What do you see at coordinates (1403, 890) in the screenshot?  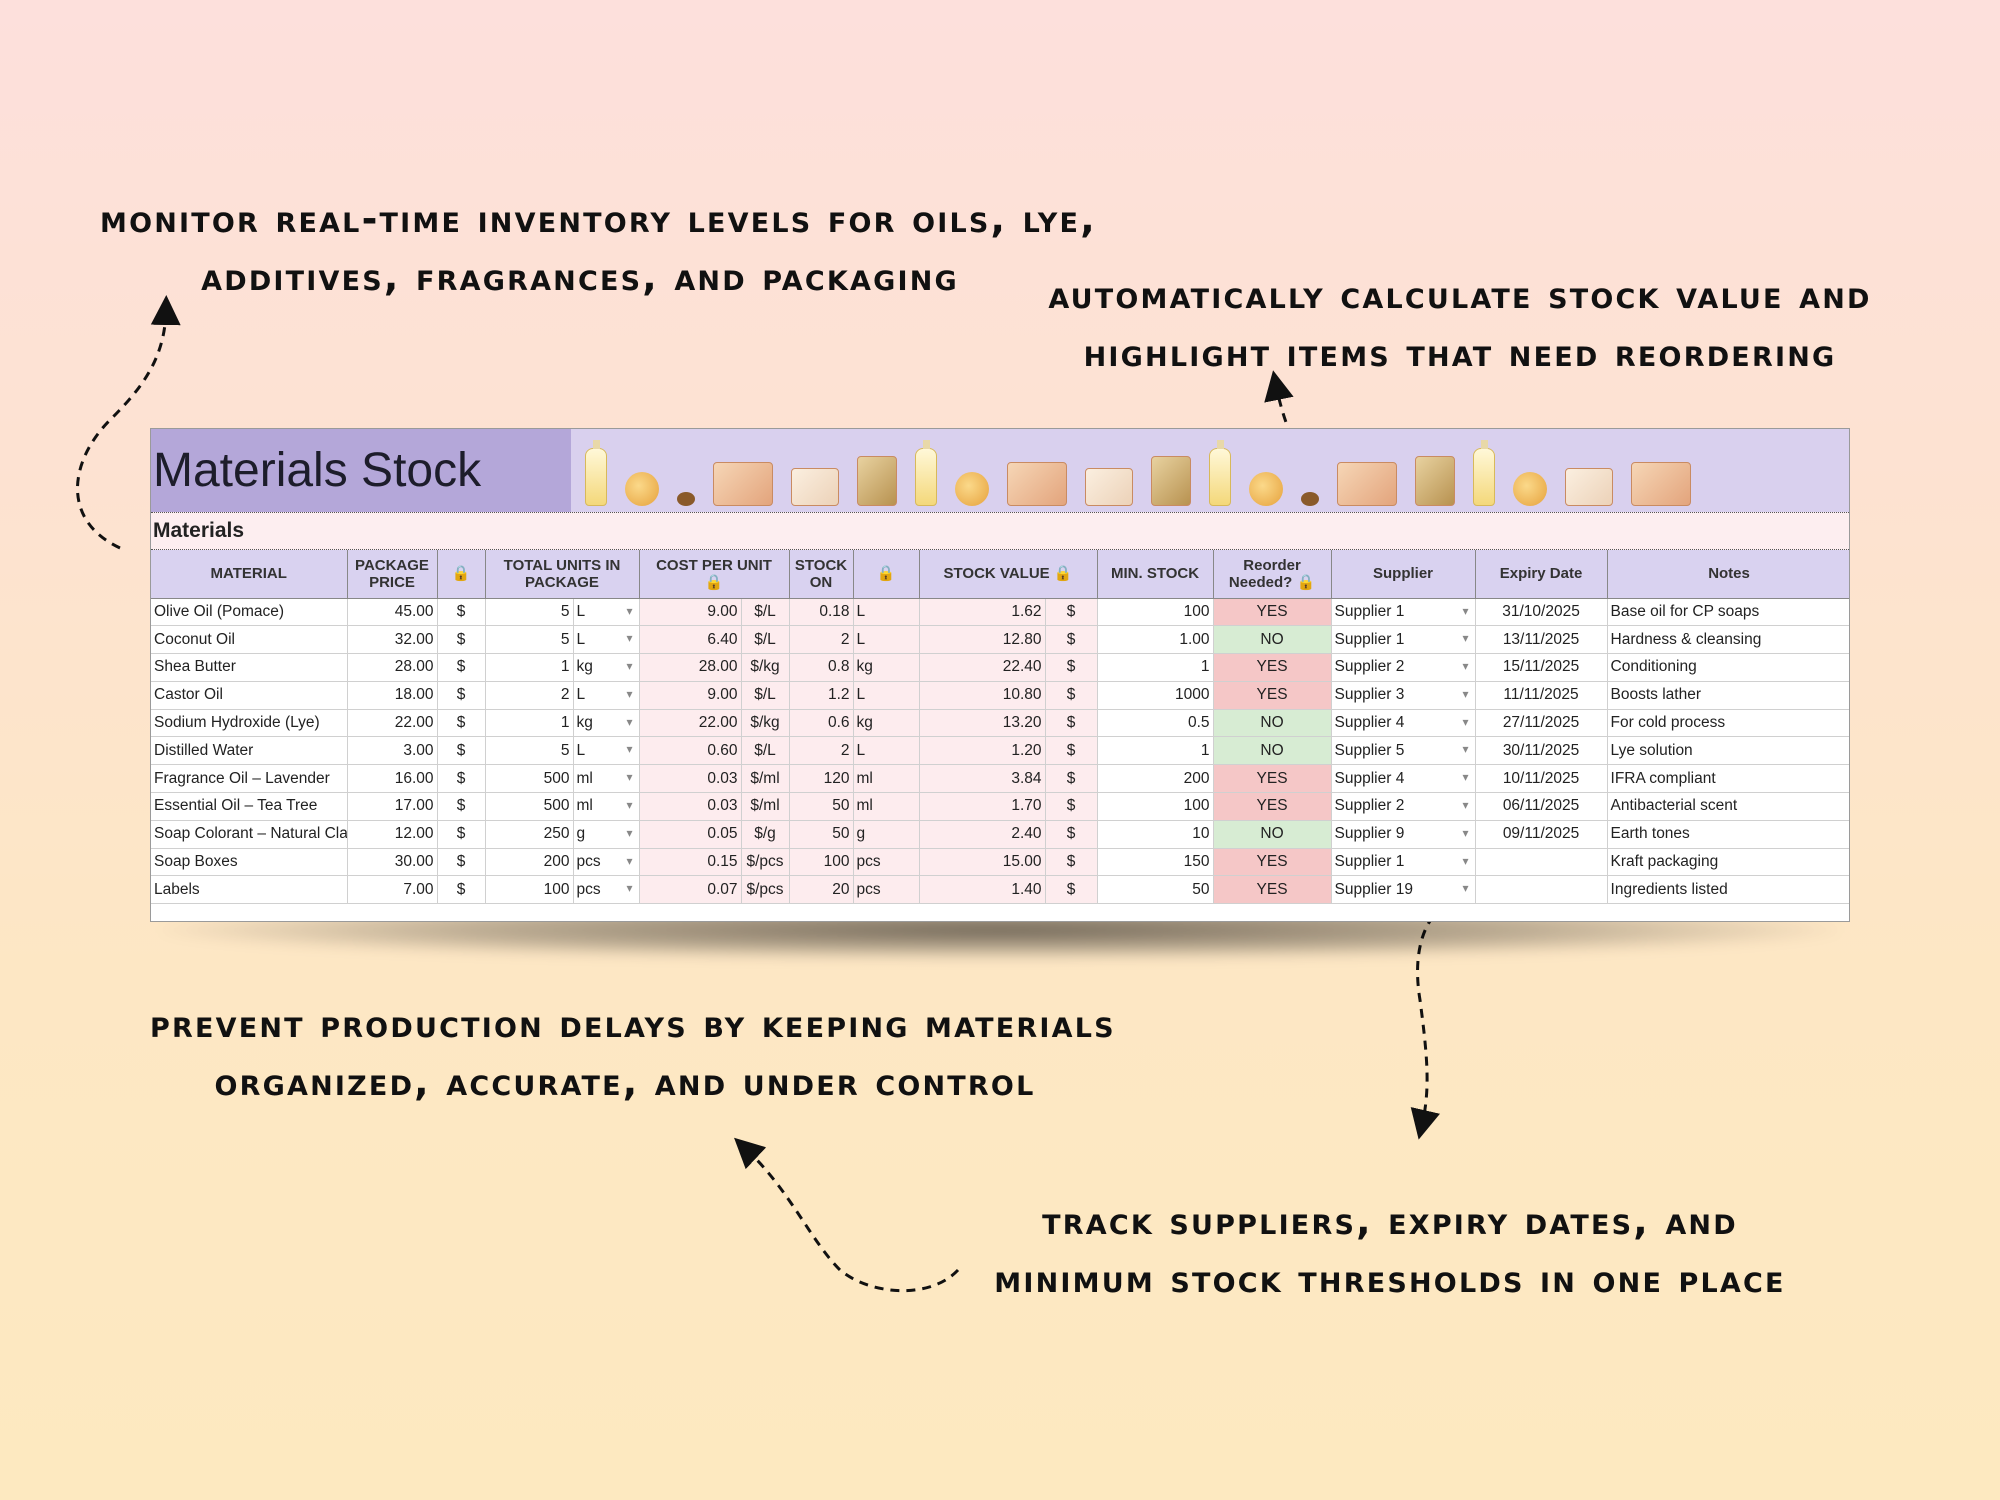 I see `cell-supplier-dropdown: Supplier 19` at bounding box center [1403, 890].